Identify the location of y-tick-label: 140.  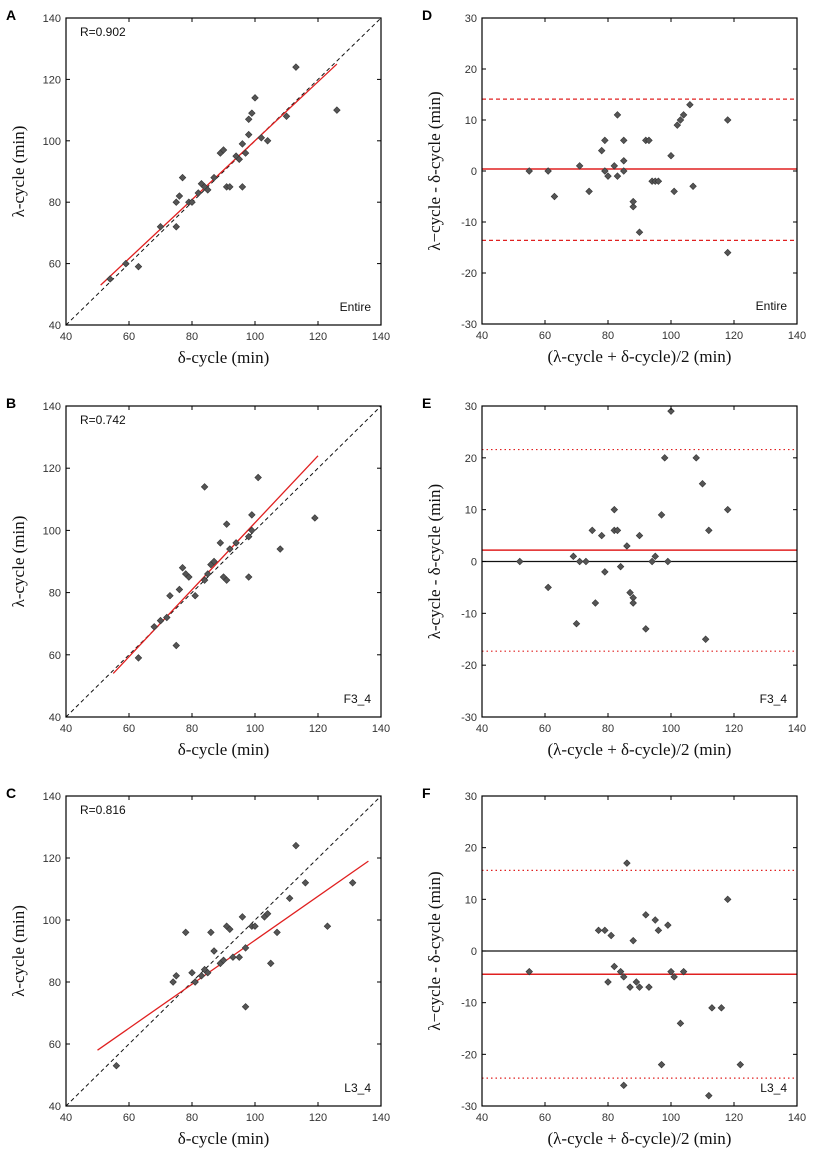
(52, 407).